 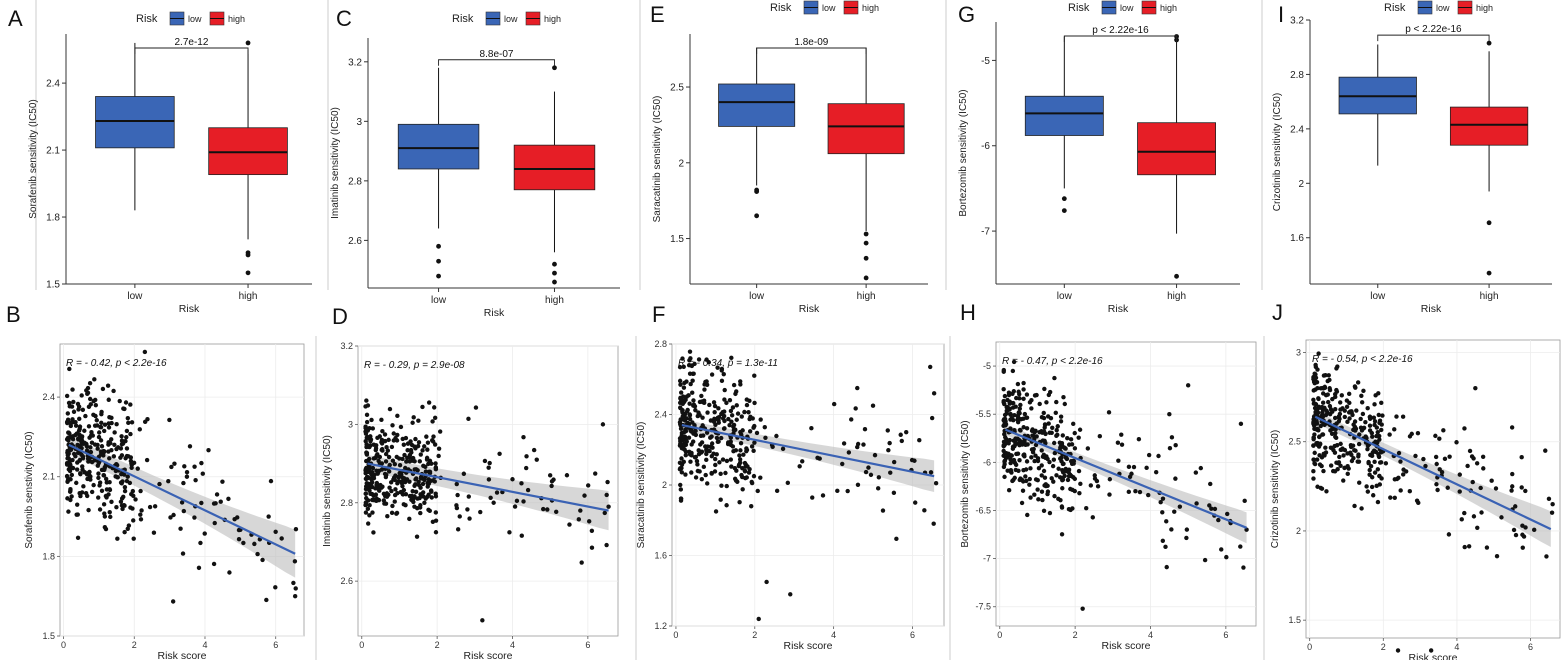 What do you see at coordinates (966, 14) in the screenshot?
I see `panel-letter: G` at bounding box center [966, 14].